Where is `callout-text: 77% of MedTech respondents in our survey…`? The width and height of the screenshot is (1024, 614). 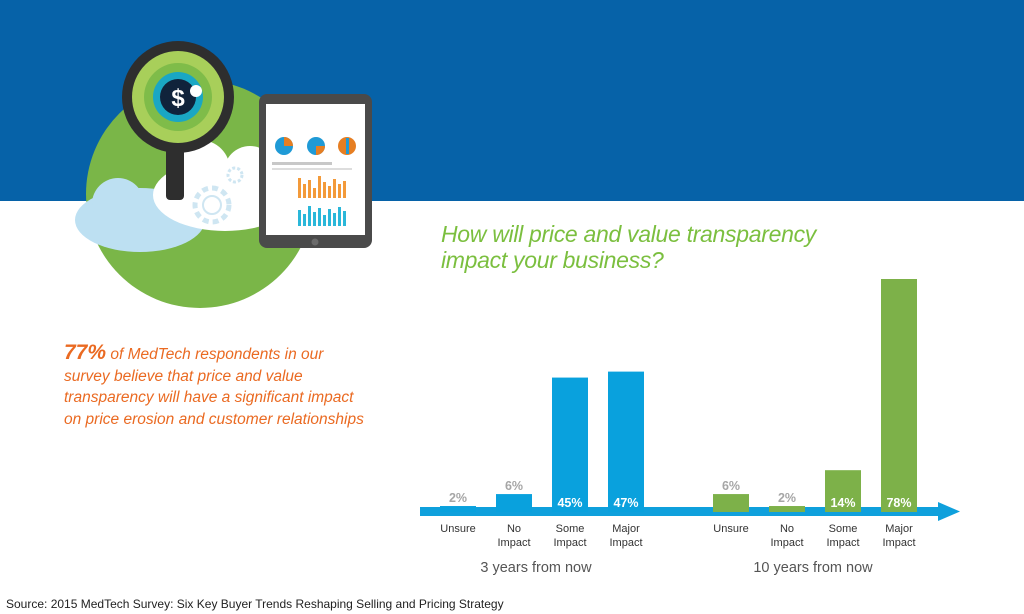
callout-text: 77% of MedTech respondents in our survey… is located at coordinates (214, 386).